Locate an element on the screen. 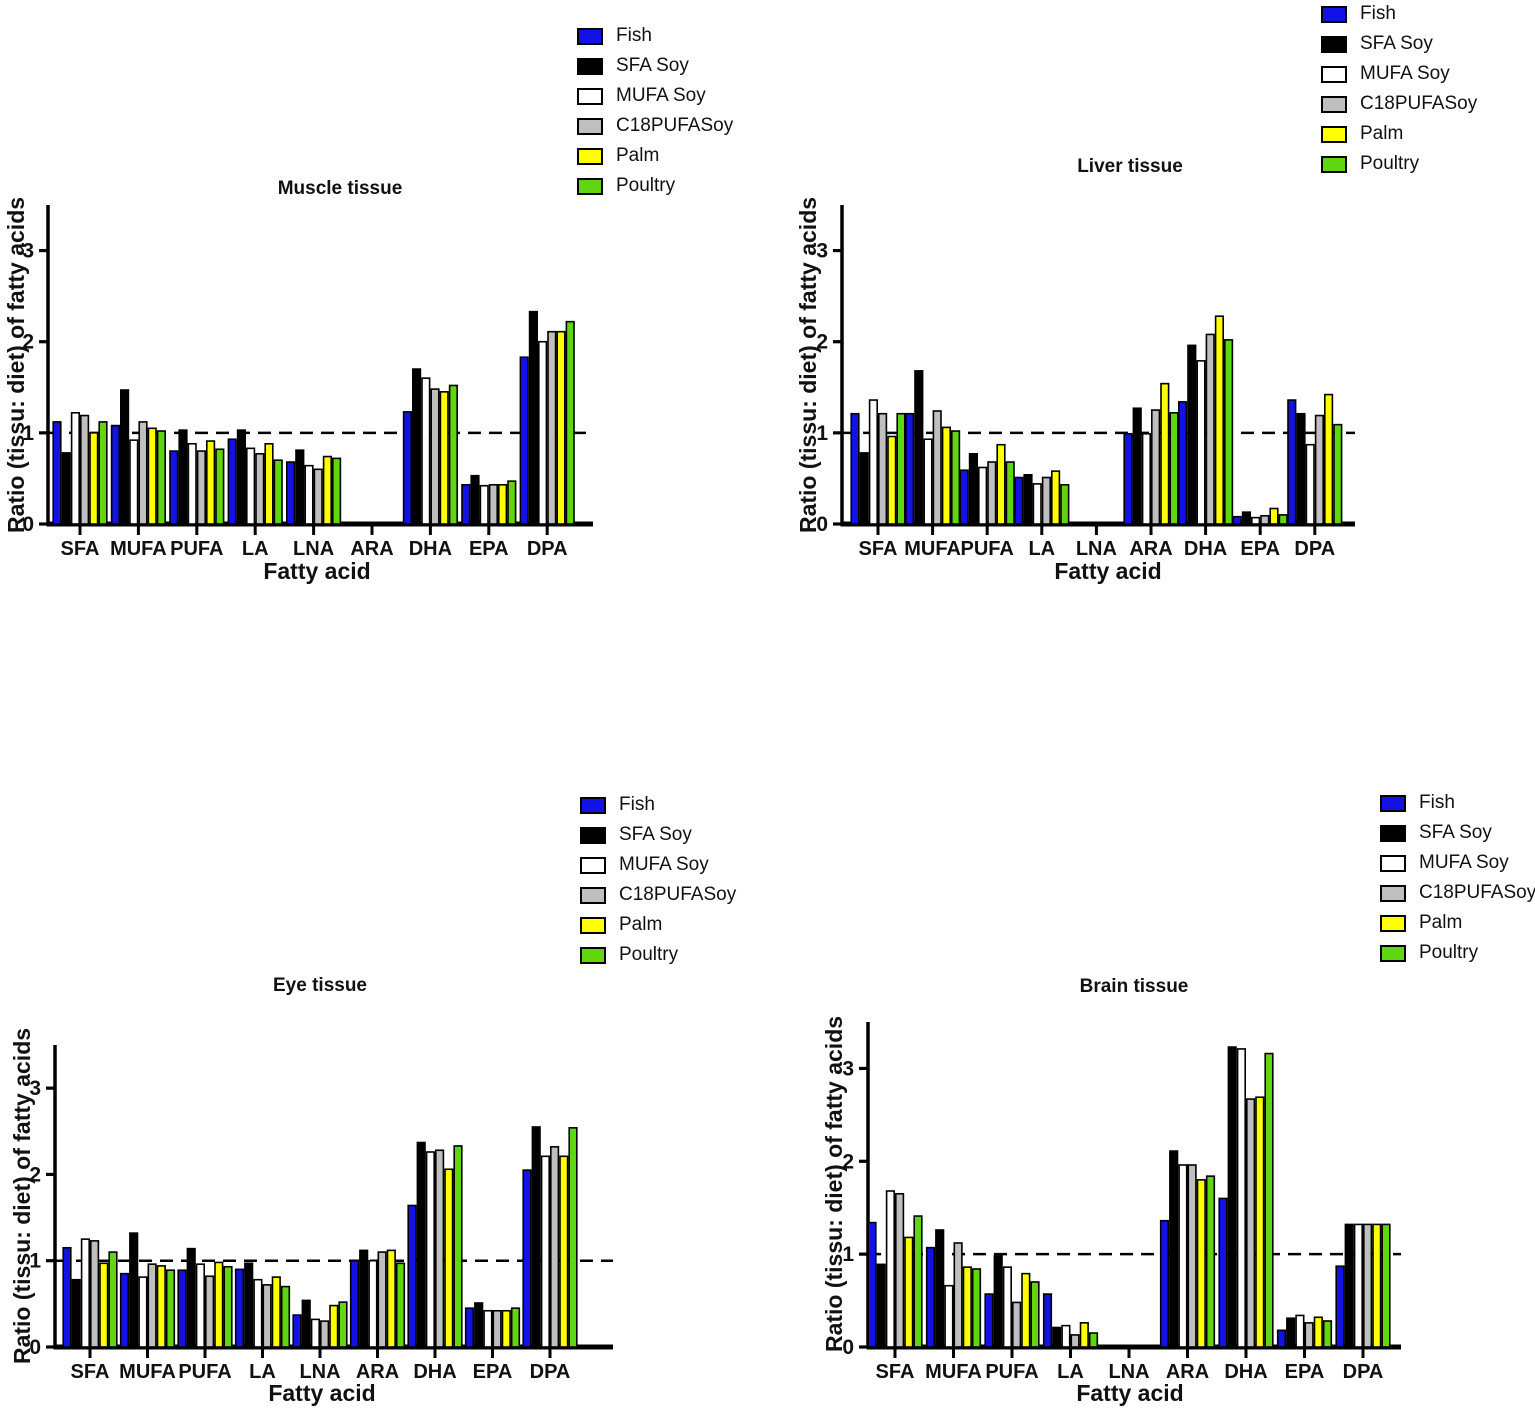 The height and width of the screenshot is (1411, 1535). bar-muscle-pufa-mufa_soy is located at coordinates (192, 483).